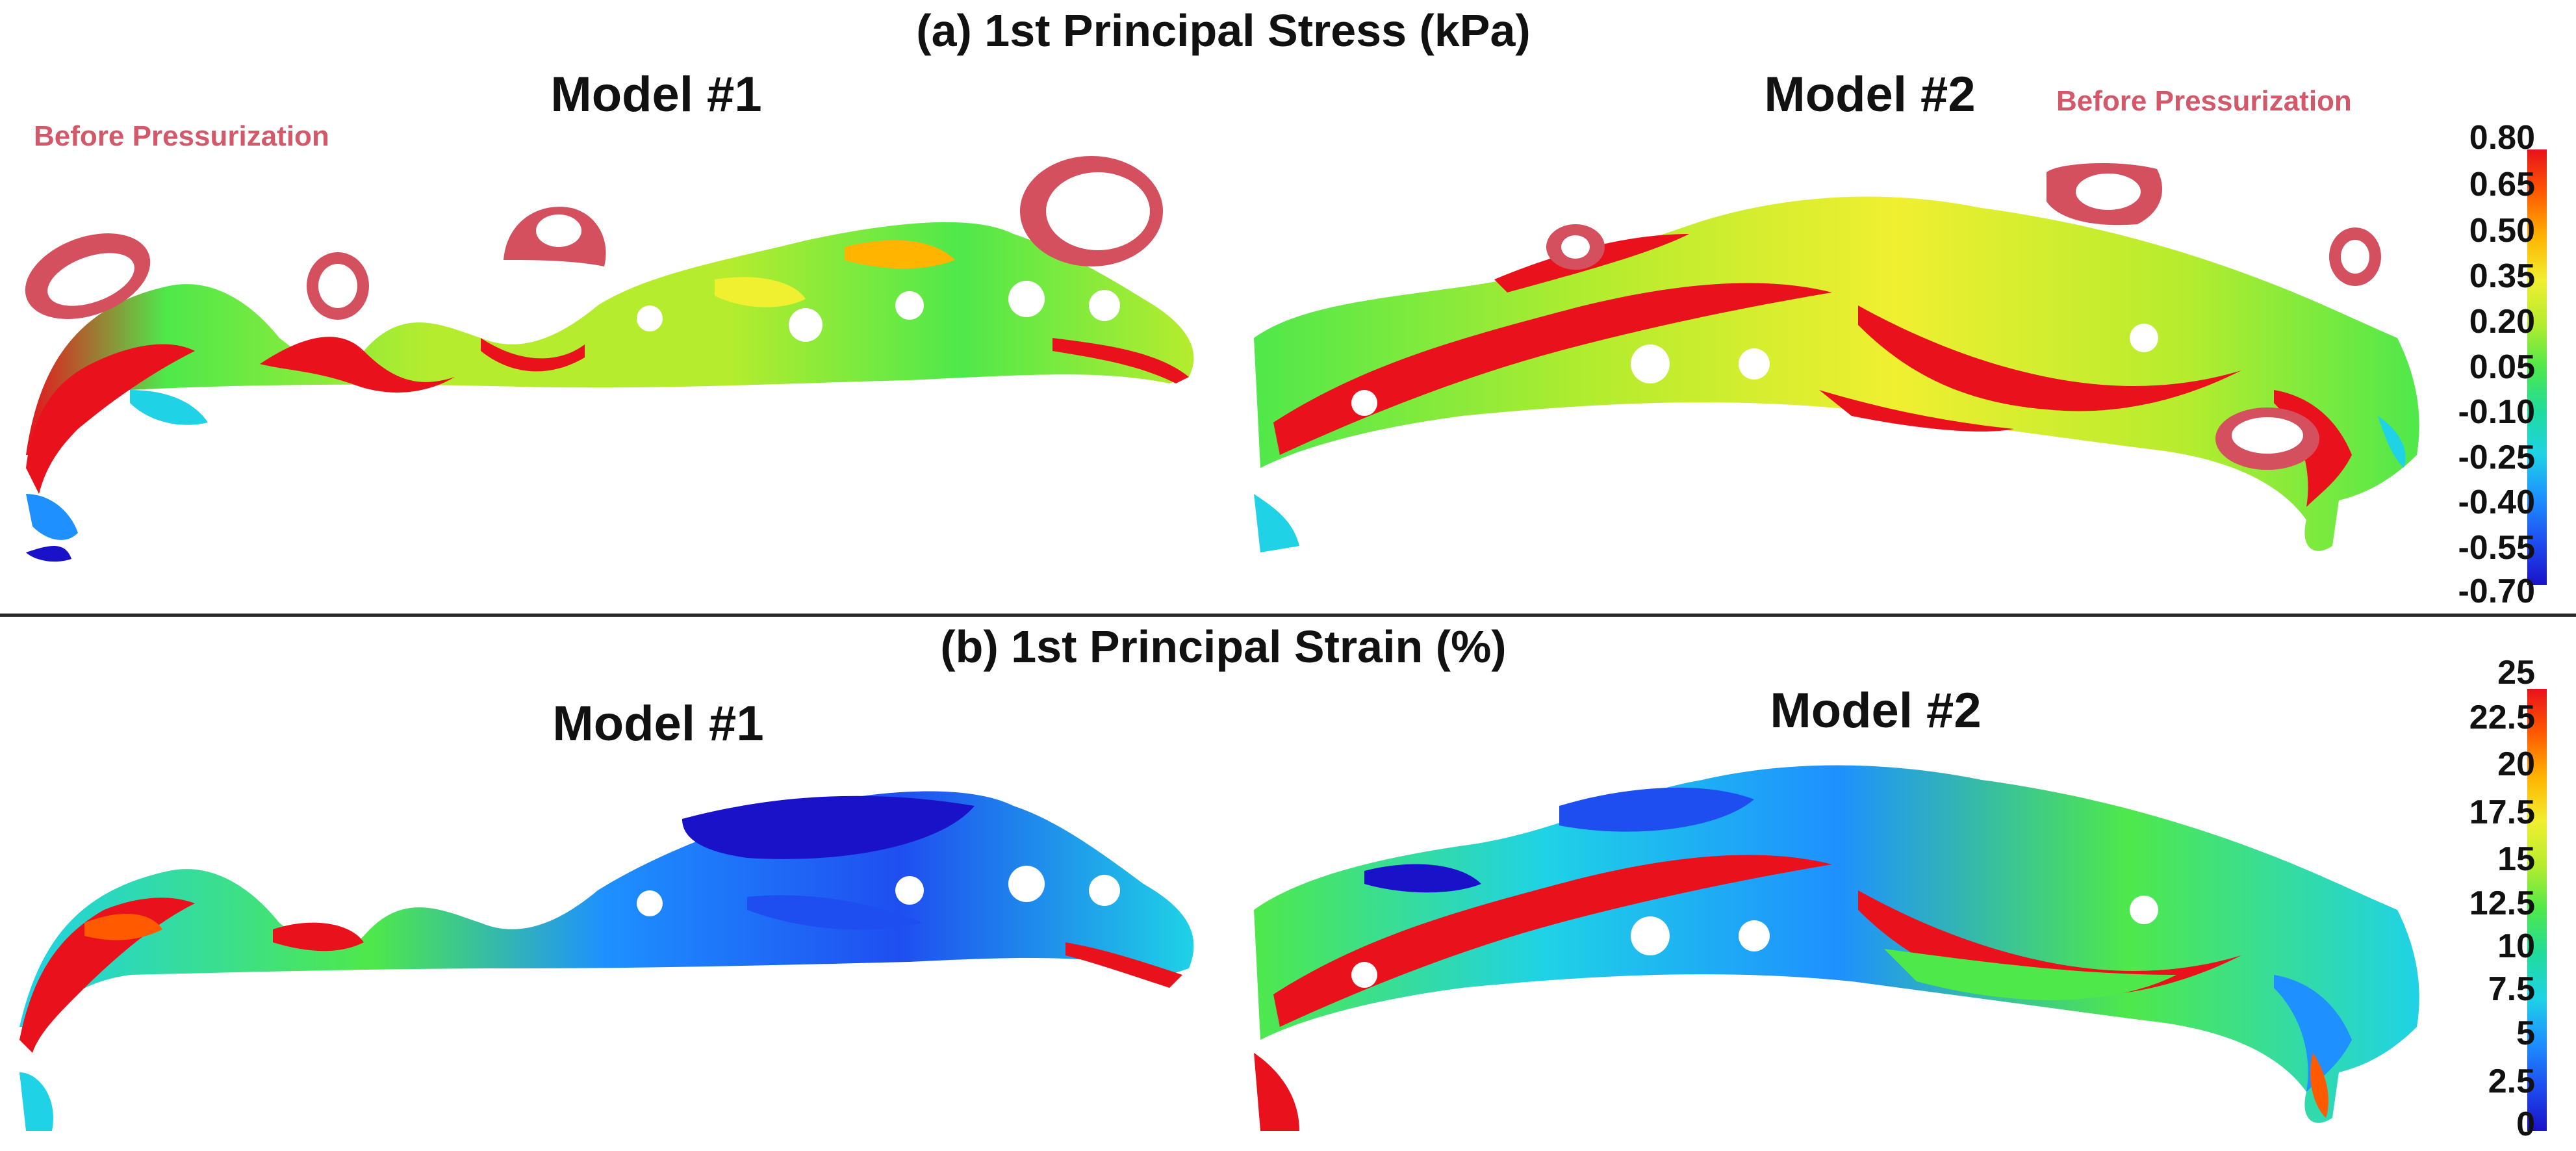 This screenshot has height=1151, width=2576. Describe the element at coordinates (2502, 903) in the screenshot. I see `strain-tick-5: 12.5` at that location.